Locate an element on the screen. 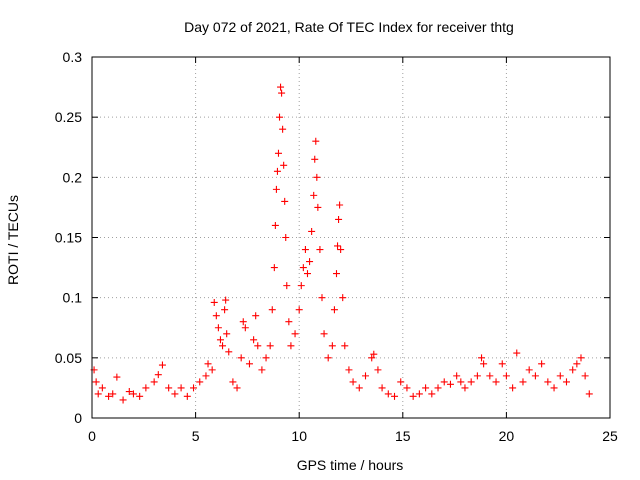 Image resolution: width=640 pixels, height=480 pixels. y-tick-label: 0.3 is located at coordinates (73, 57).